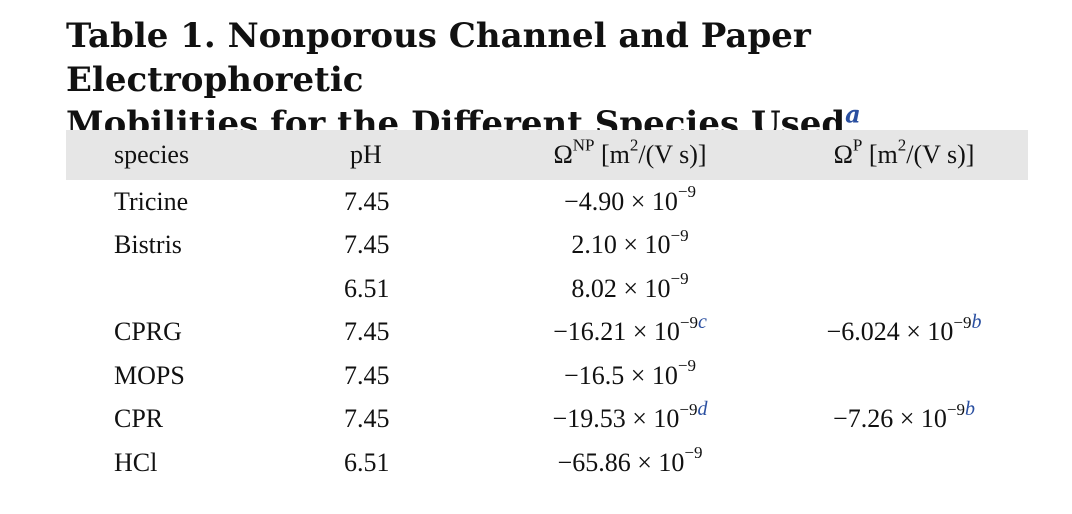 The width and height of the screenshot is (1072, 514). I want to click on table-row: Bistris 7.45 2.10 × 10−9, so click(547, 246).